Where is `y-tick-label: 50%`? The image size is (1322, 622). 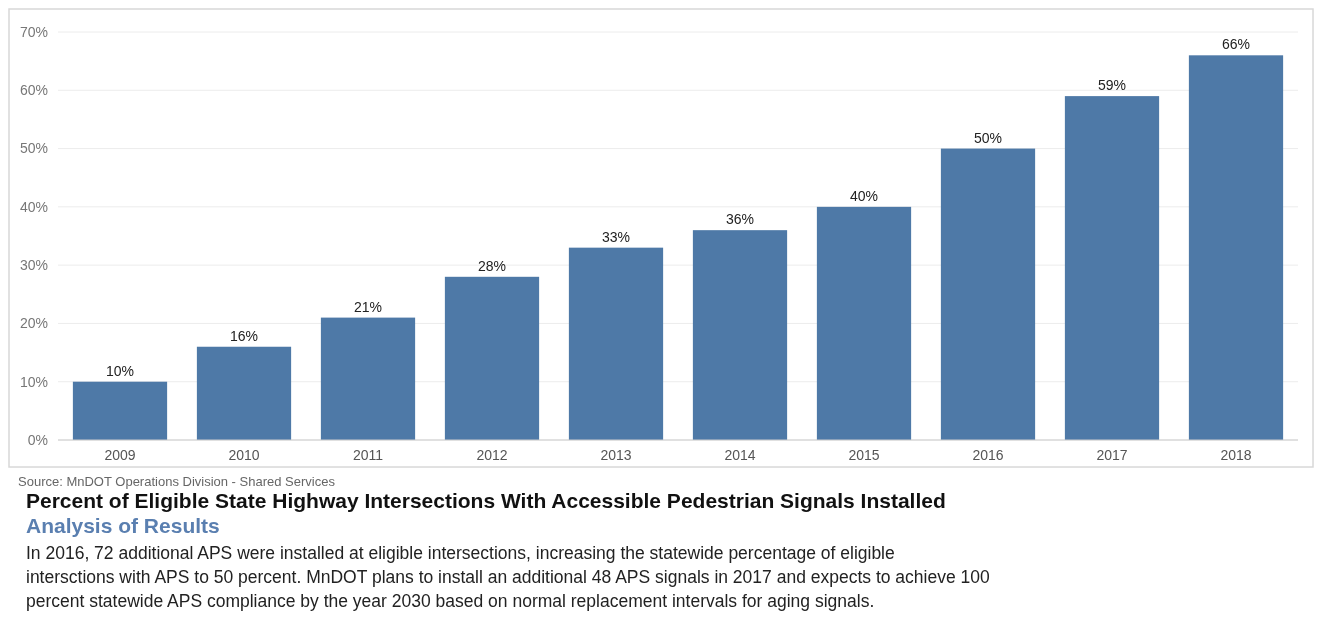 y-tick-label: 50% is located at coordinates (33, 148).